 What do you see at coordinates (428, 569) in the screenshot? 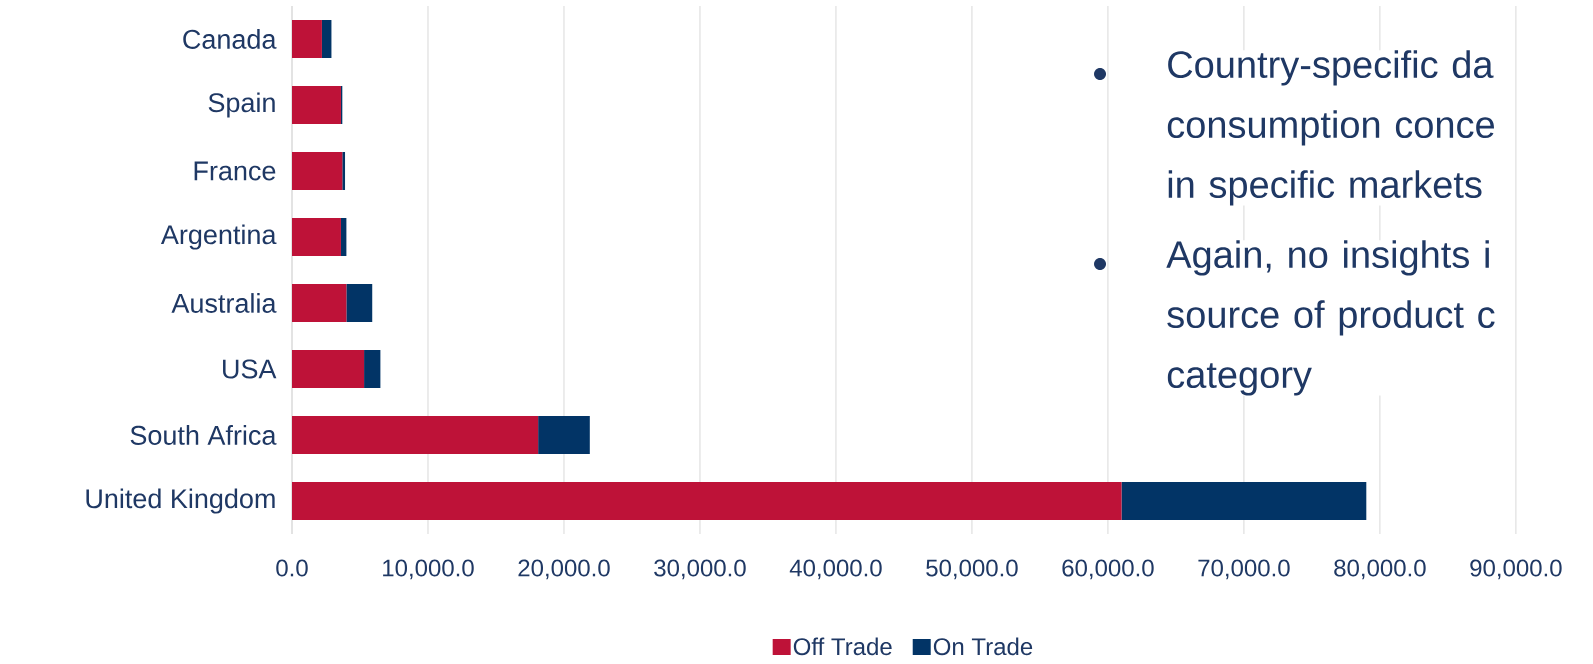
I see `x-tick-label: 10,000.0` at bounding box center [428, 569].